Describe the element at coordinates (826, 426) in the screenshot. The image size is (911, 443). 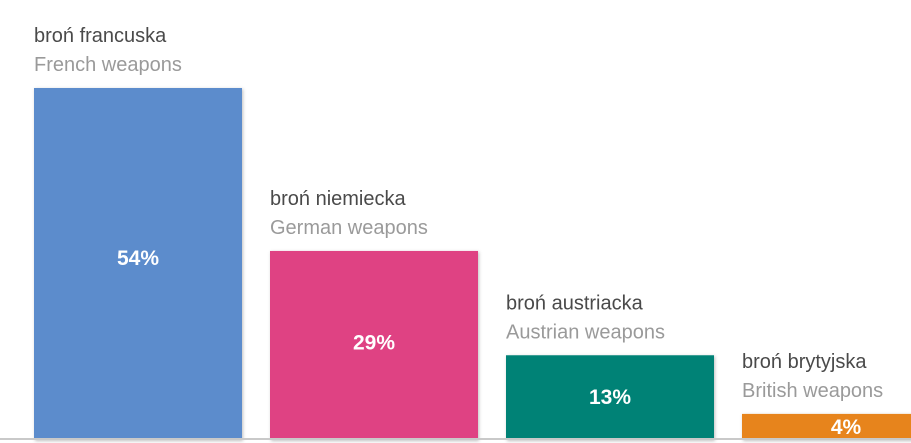
I see `bar-british-weapons` at that location.